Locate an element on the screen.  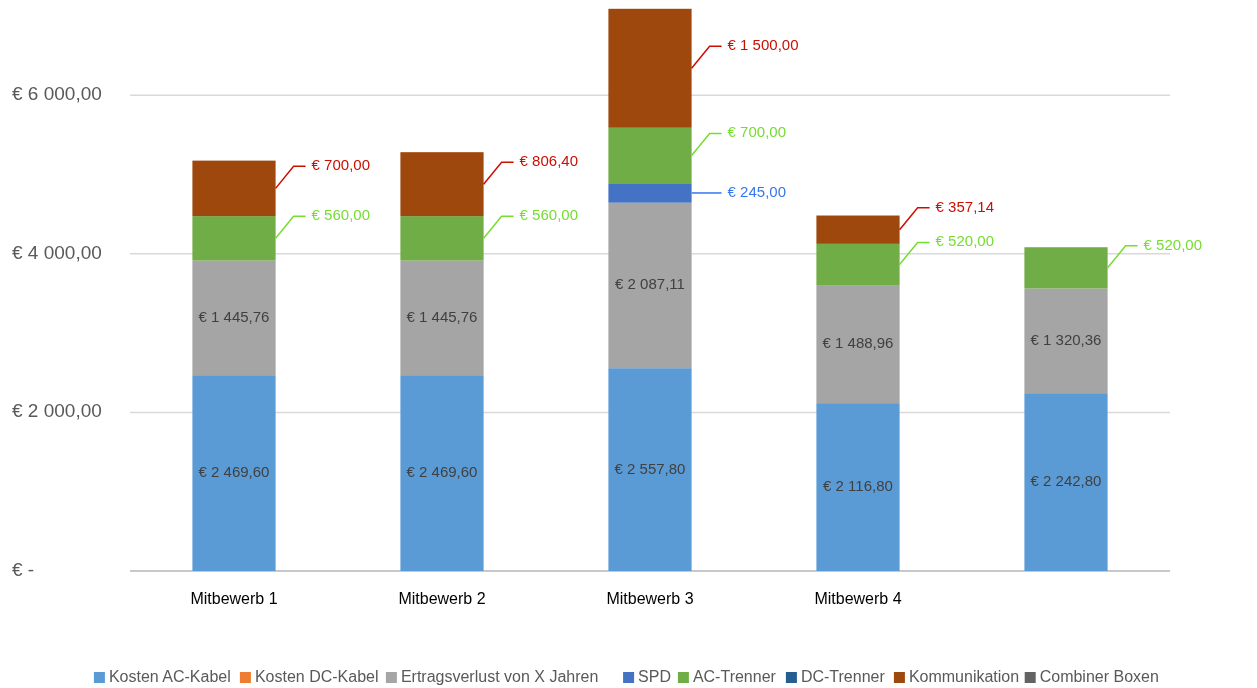
data-label: € 2 087,11 is located at coordinates (650, 284).